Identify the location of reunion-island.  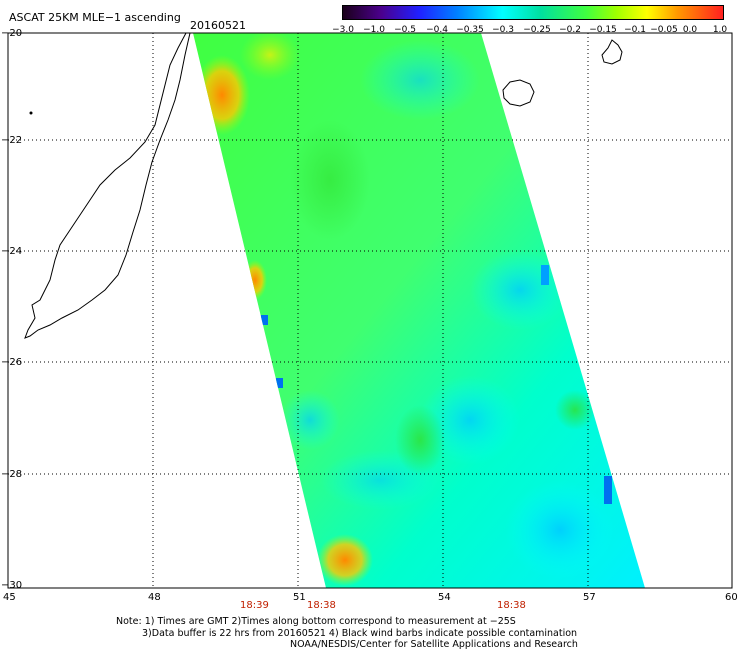
(518, 93).